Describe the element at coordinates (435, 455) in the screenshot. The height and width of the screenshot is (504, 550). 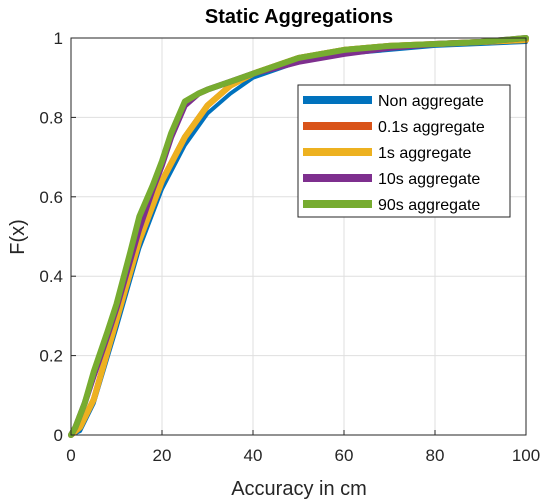
I see `x-tick-label-4: 80` at that location.